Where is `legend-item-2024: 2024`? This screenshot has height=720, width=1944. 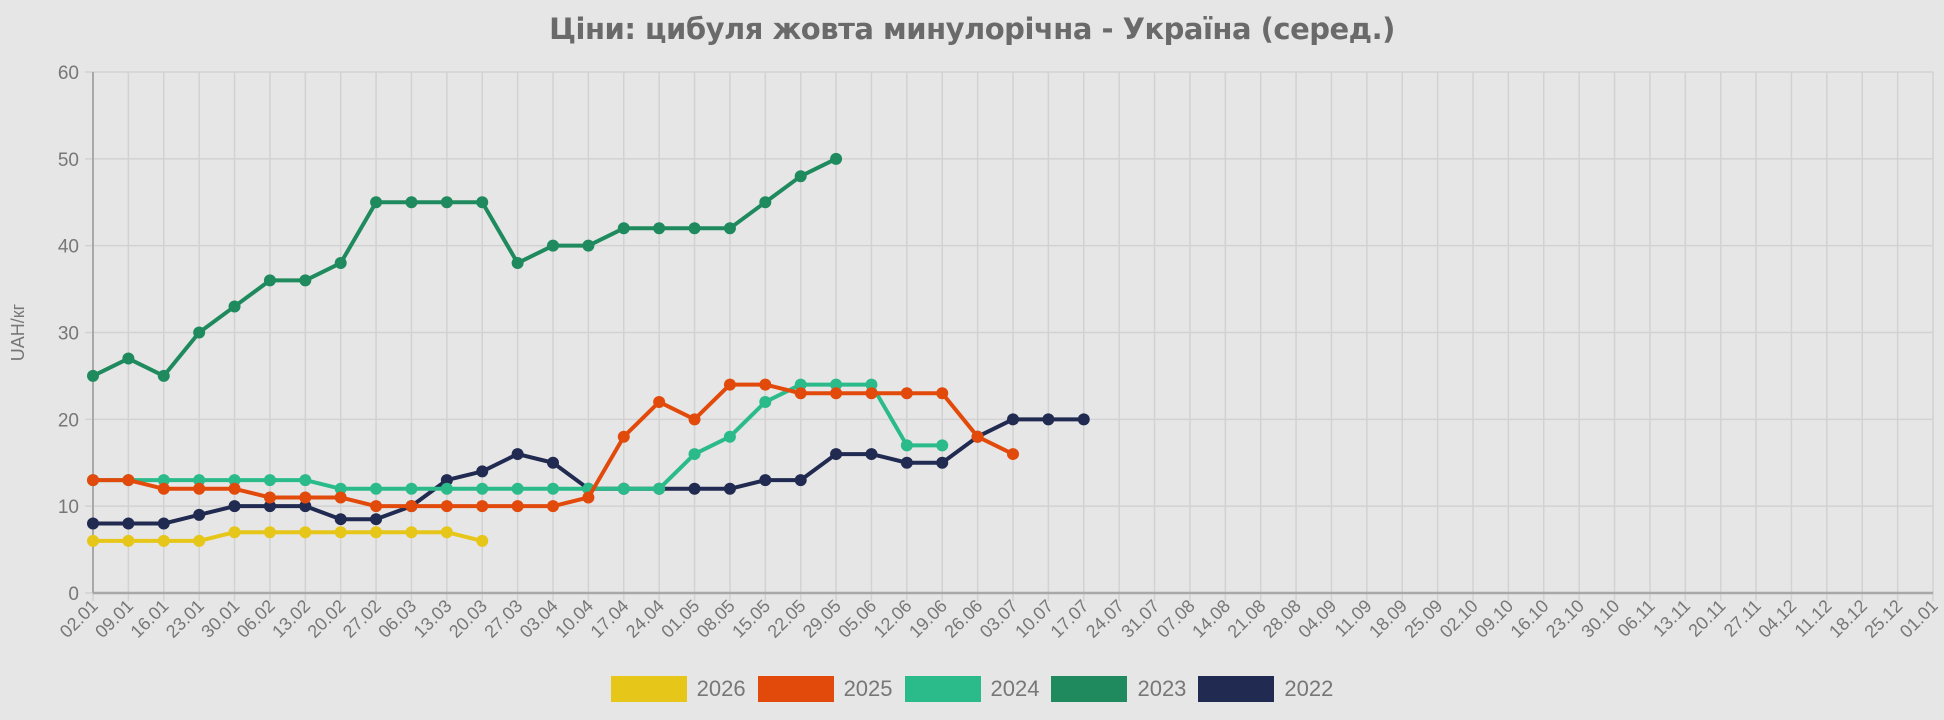 legend-item-2024: 2024 is located at coordinates (971, 689).